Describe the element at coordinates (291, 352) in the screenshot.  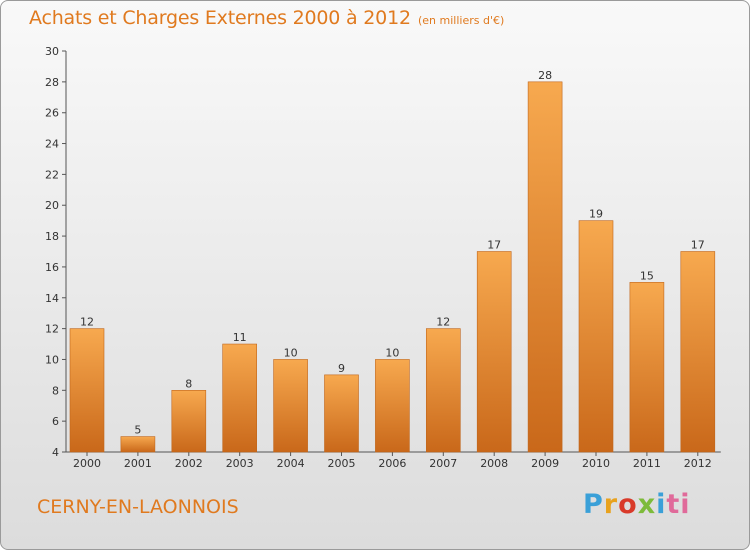
I see `data-label-2004: 10` at that location.